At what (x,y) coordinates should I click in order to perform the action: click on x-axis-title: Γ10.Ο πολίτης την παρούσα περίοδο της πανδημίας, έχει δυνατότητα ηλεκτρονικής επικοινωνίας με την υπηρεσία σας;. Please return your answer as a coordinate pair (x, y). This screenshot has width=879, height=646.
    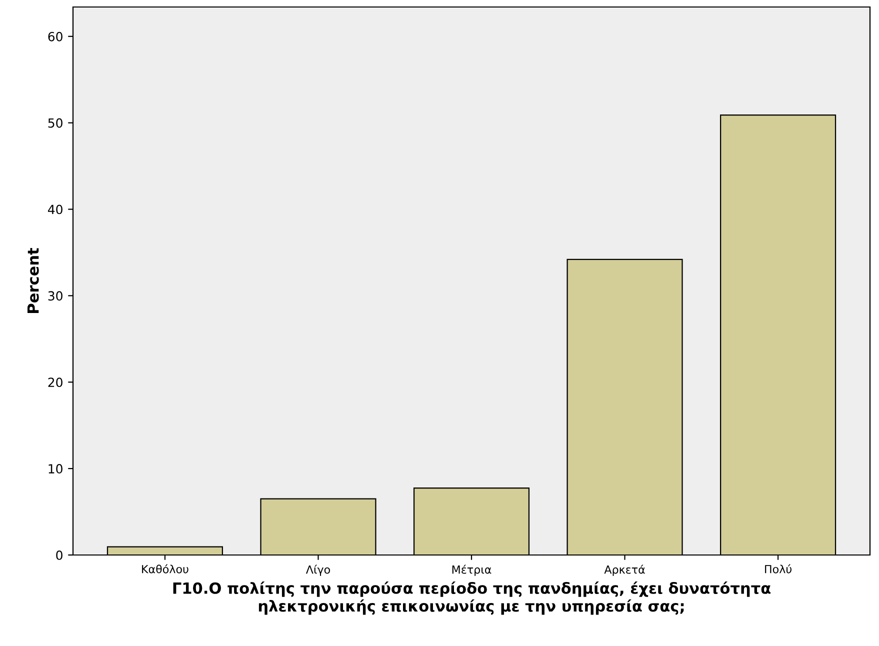
    Looking at the image, I should click on (471, 598).